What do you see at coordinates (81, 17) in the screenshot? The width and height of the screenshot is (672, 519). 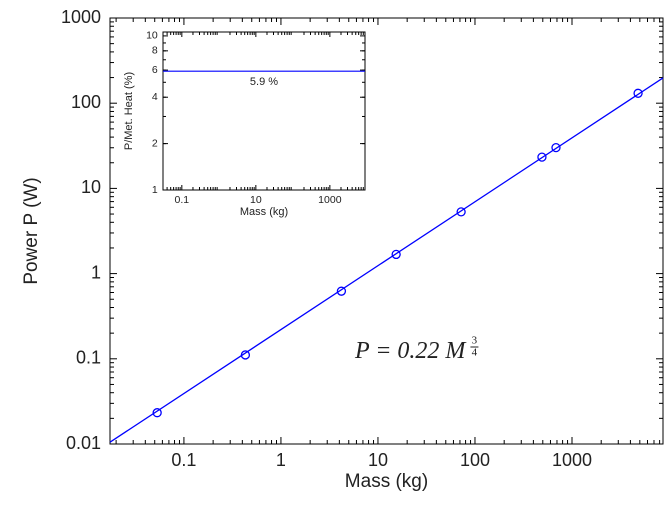 I see `y-tick-label: 1000` at bounding box center [81, 17].